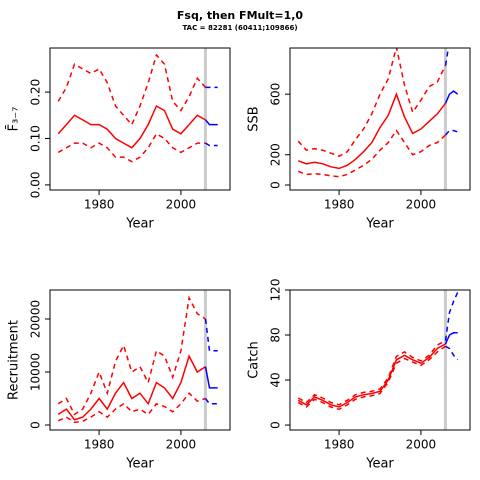 Image resolution: width=480 pixels, height=480 pixels. Describe the element at coordinates (276, 94) in the screenshot. I see `y-tick-label: 600` at that location.